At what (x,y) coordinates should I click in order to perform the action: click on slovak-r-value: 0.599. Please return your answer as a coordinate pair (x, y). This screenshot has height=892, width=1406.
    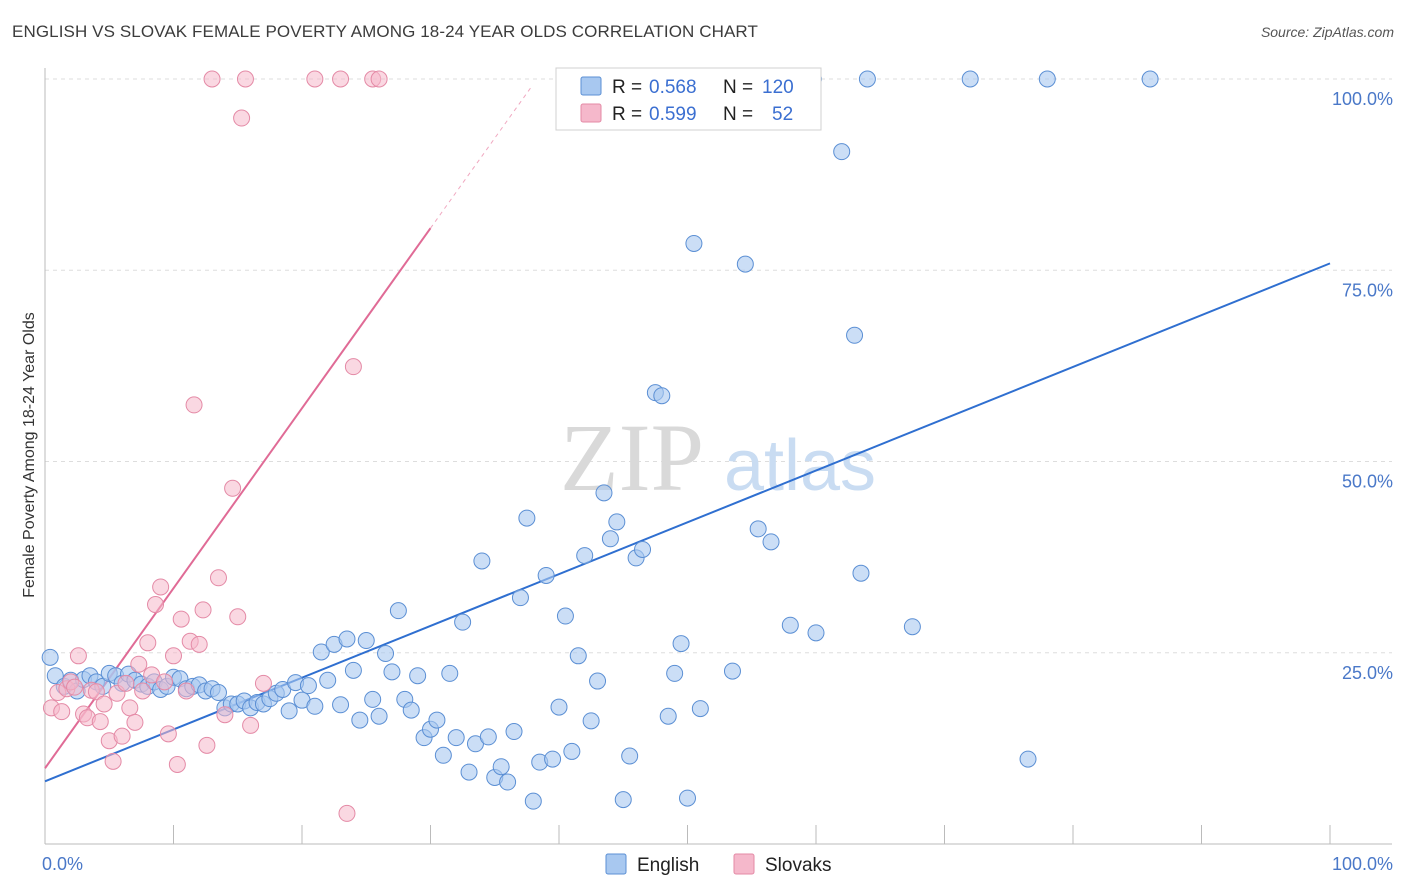
    Looking at the image, I should click on (673, 114).